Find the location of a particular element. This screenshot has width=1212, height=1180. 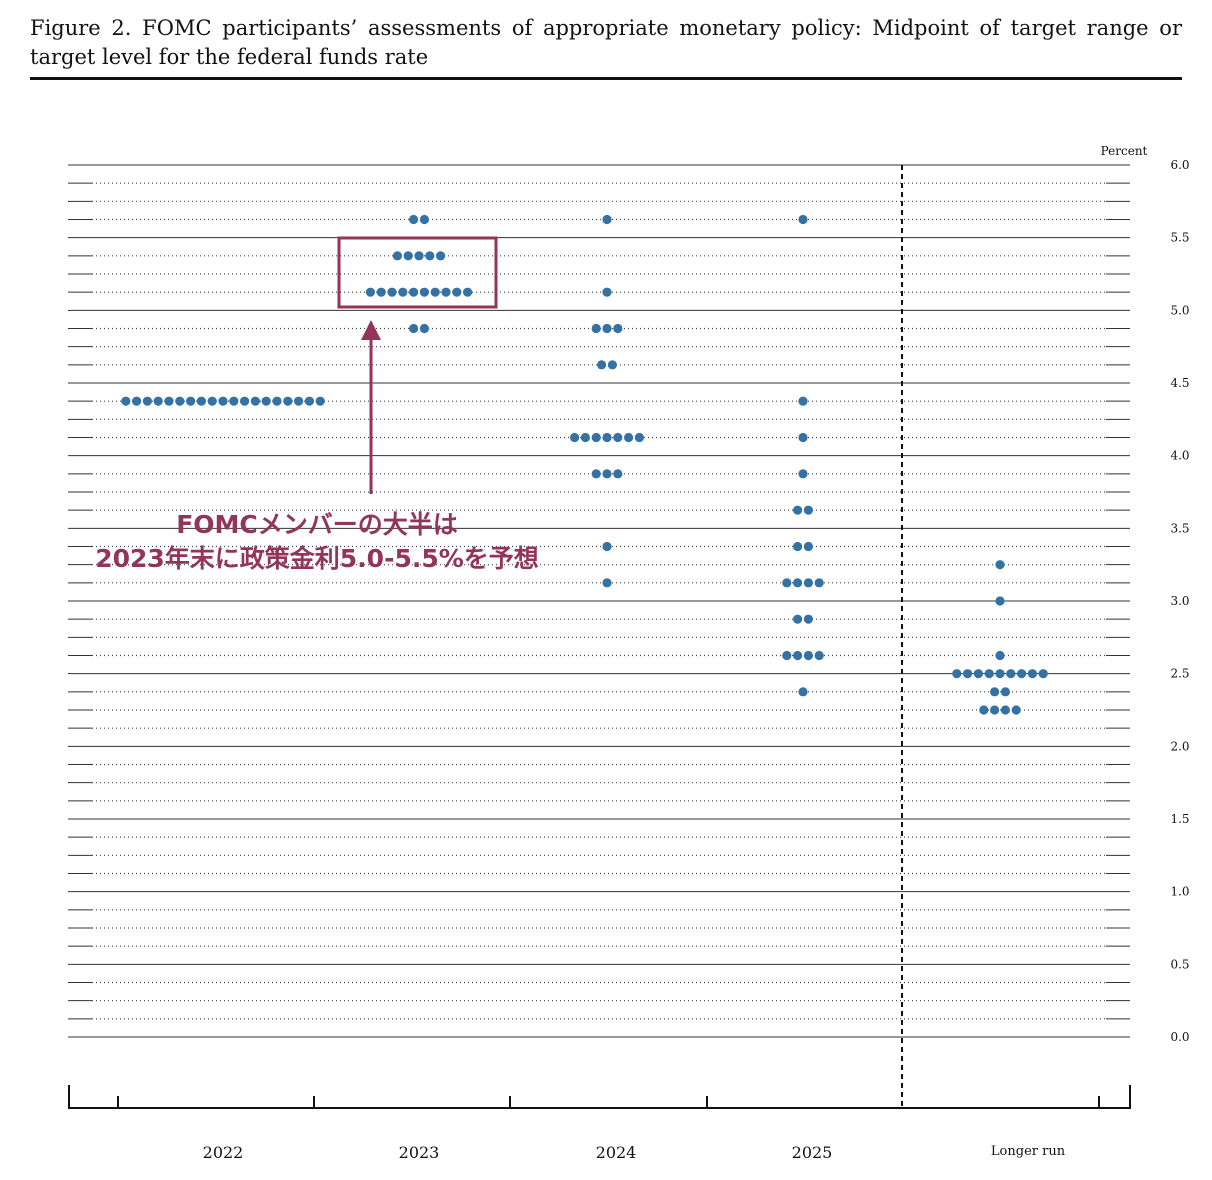

x-tick-label: Longer run is located at coordinates (1028, 1151).